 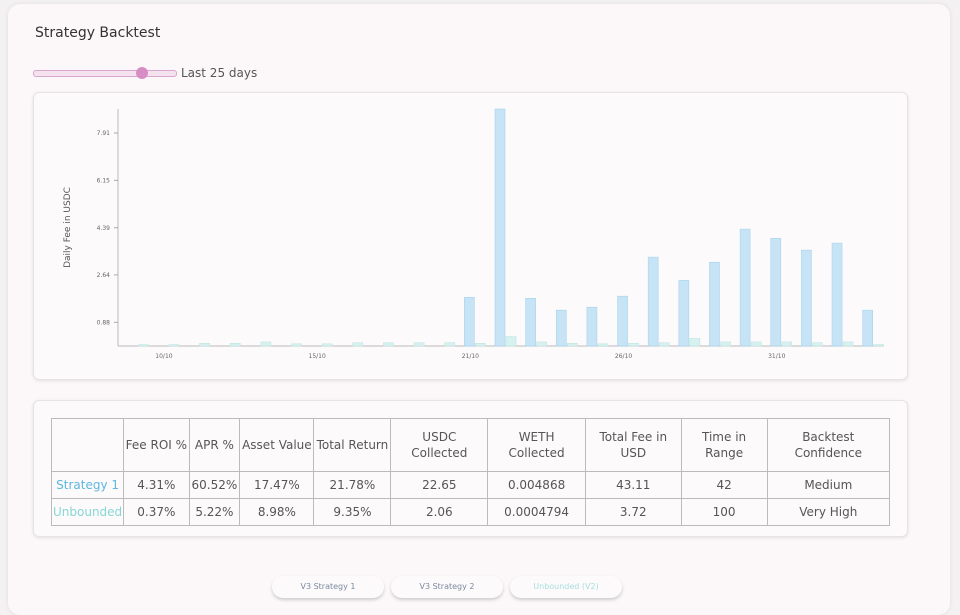 What do you see at coordinates (633, 485) in the screenshot?
I see `table-cell: 43.11` at bounding box center [633, 485].